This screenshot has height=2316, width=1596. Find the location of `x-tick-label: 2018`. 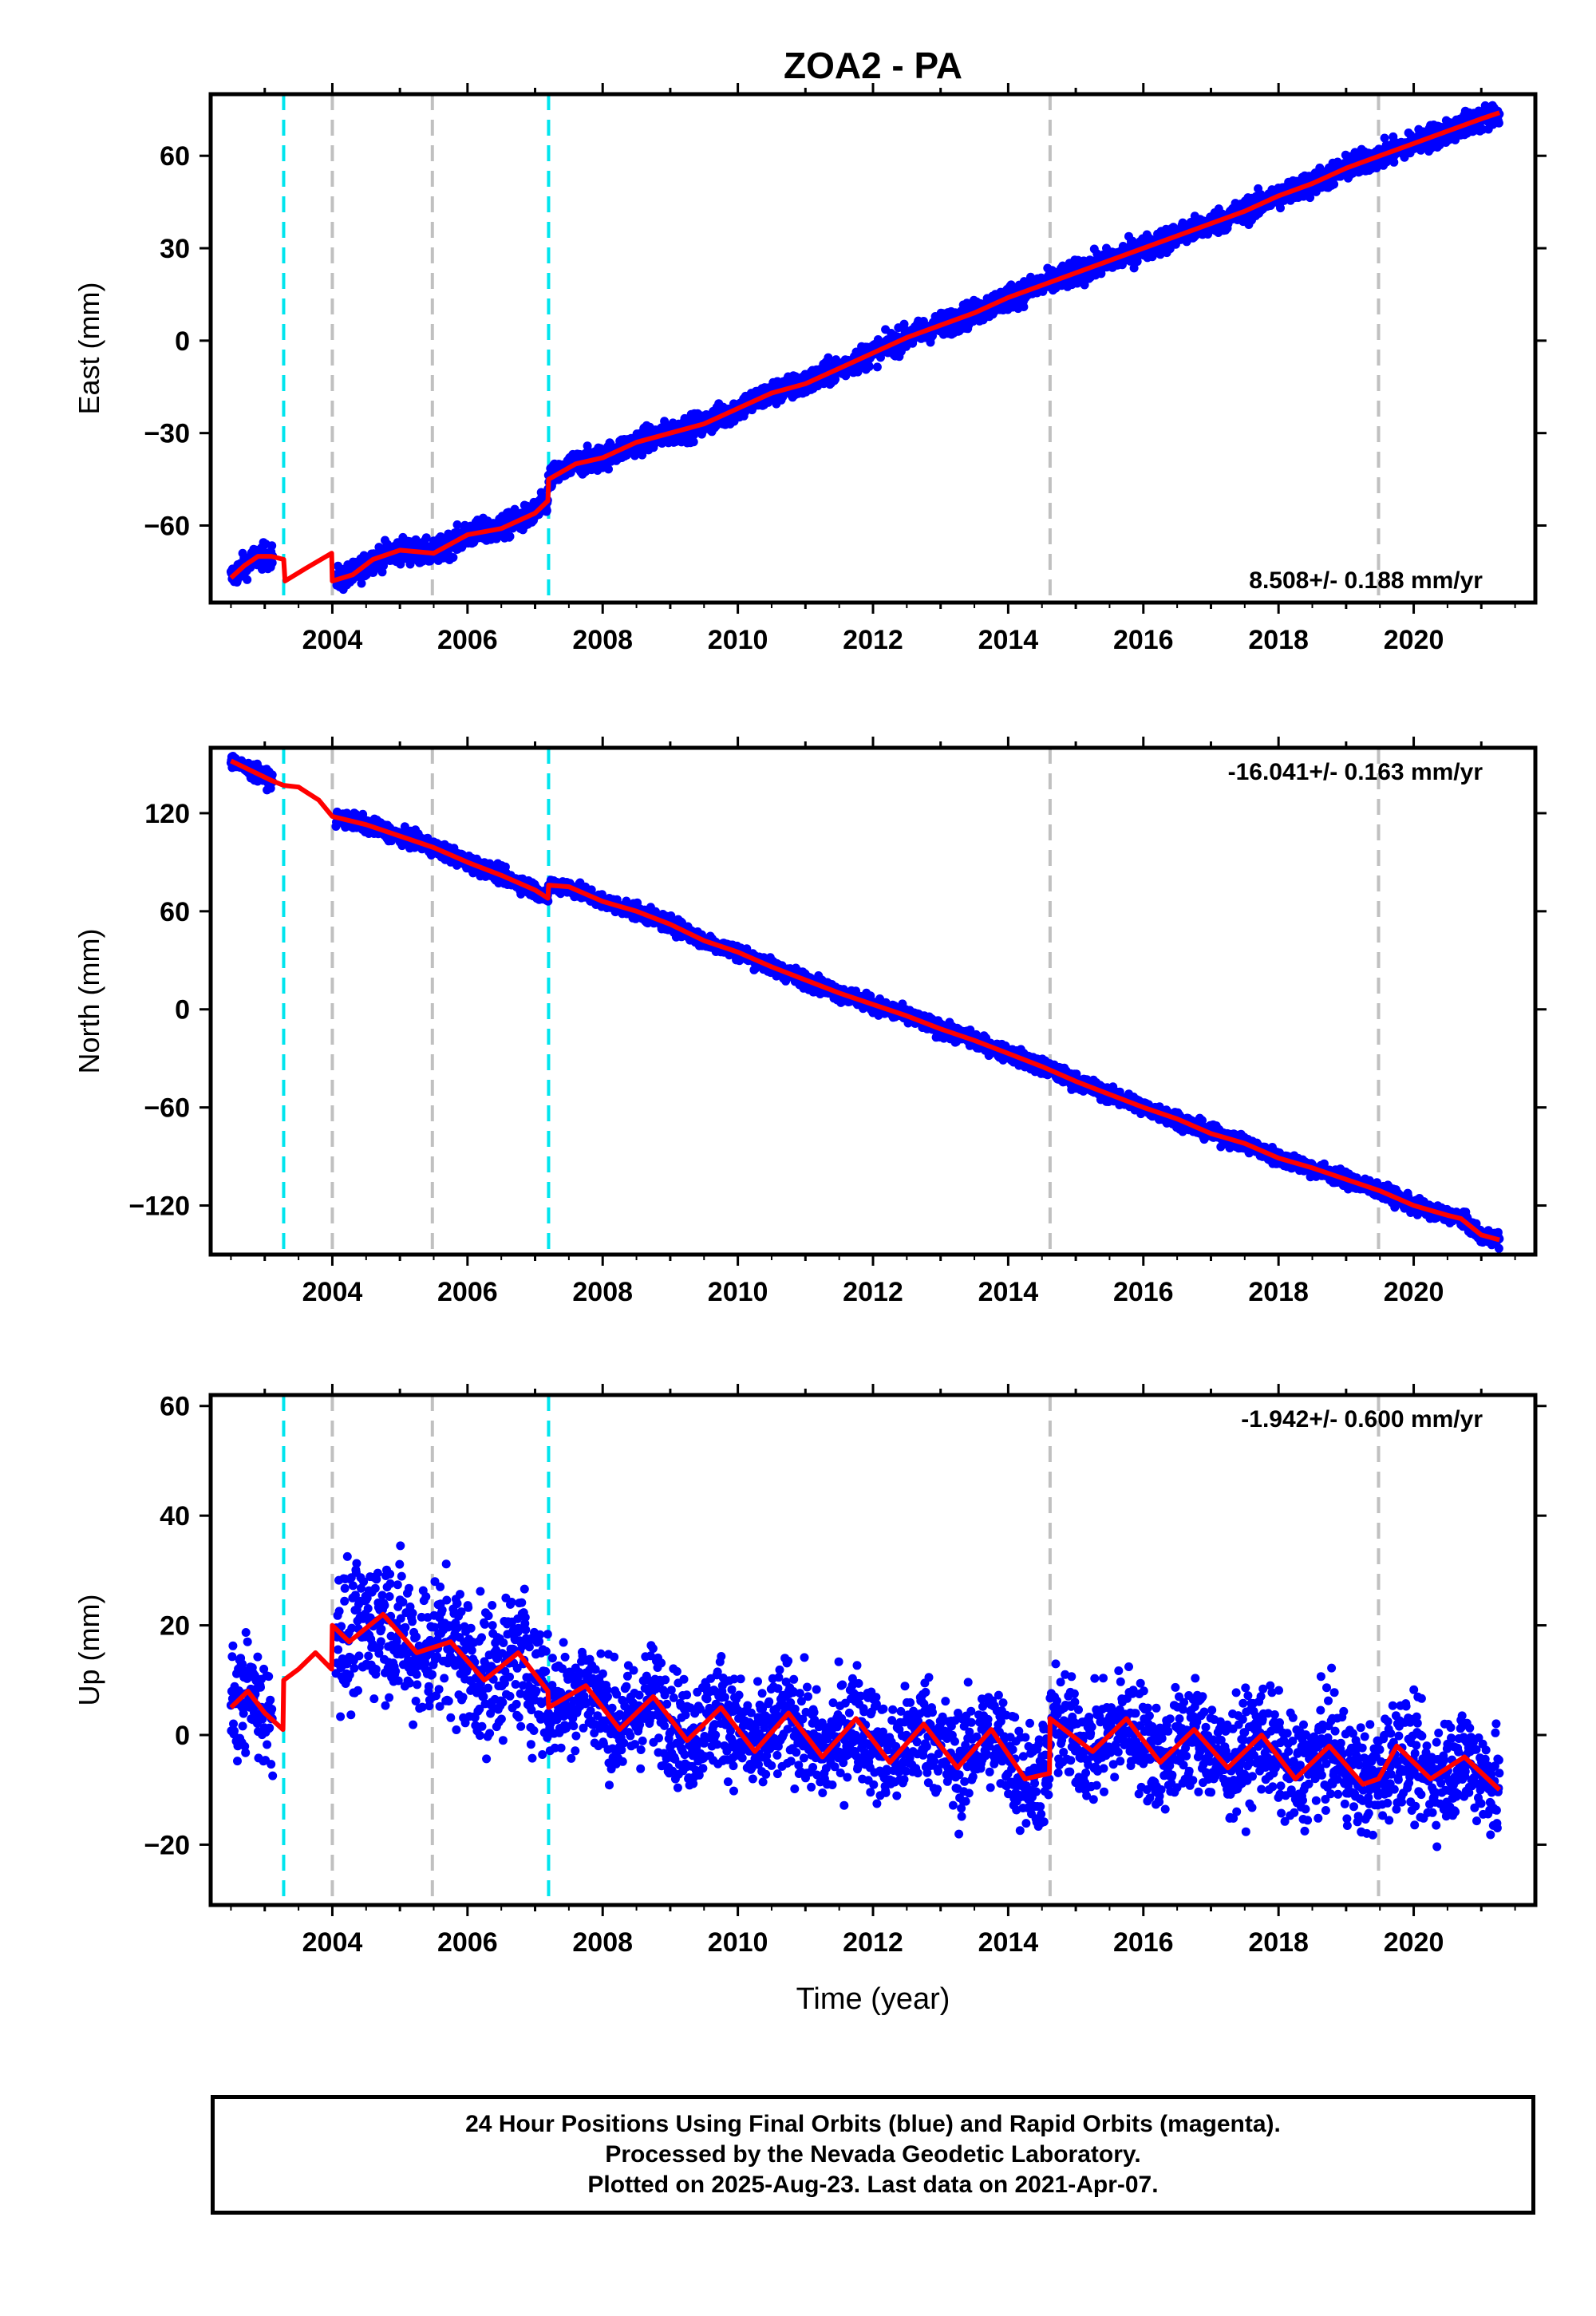

x-tick-label: 2018 is located at coordinates (1278, 640).